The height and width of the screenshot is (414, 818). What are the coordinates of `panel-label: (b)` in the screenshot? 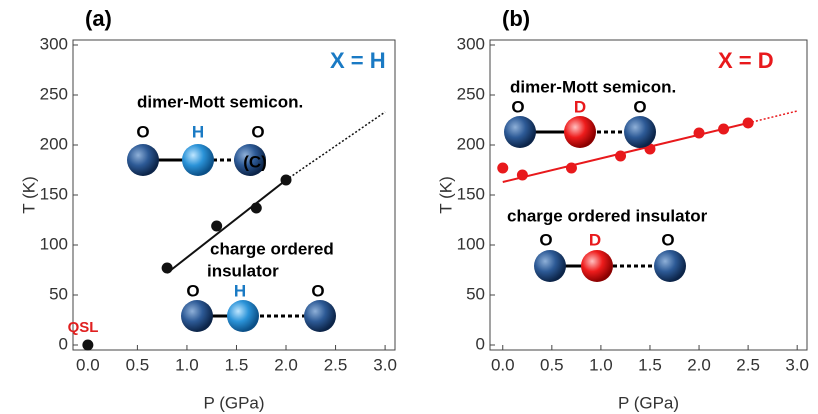 It's located at (516, 18).